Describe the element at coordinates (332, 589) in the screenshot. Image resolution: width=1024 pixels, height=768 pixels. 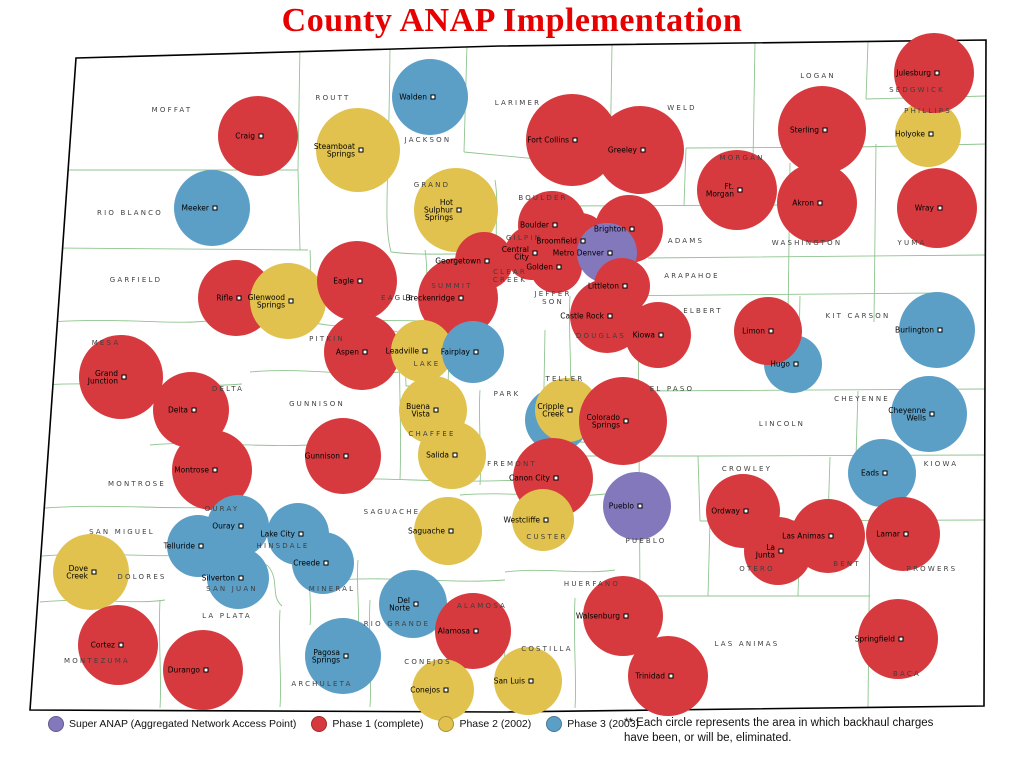
I see `county-label-mineral: MINERAL` at that location.